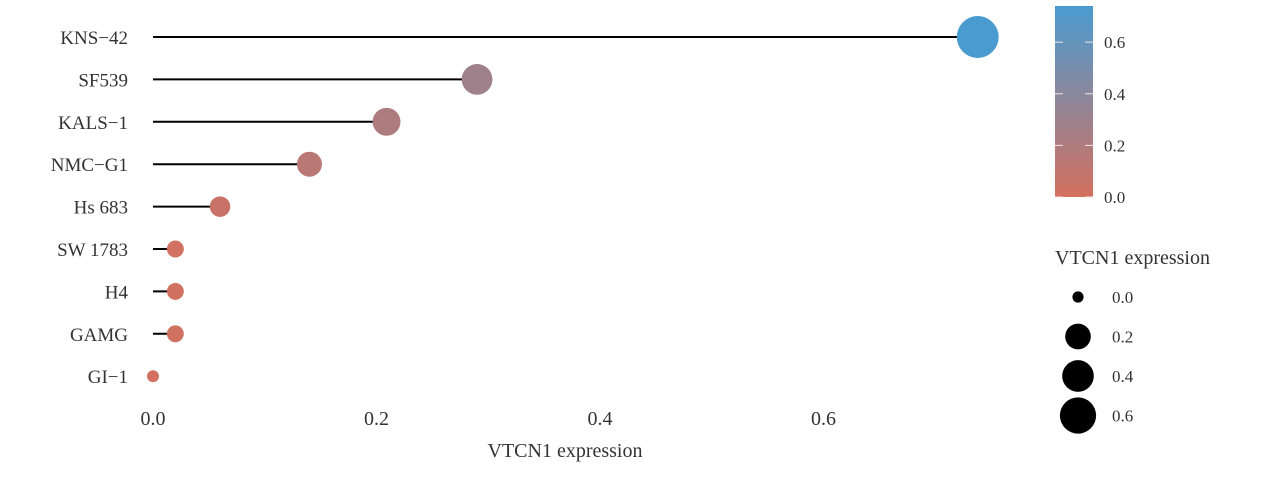 This screenshot has height=480, width=1267. Describe the element at coordinates (103, 80) in the screenshot. I see `y-tick-label: SF539` at that location.